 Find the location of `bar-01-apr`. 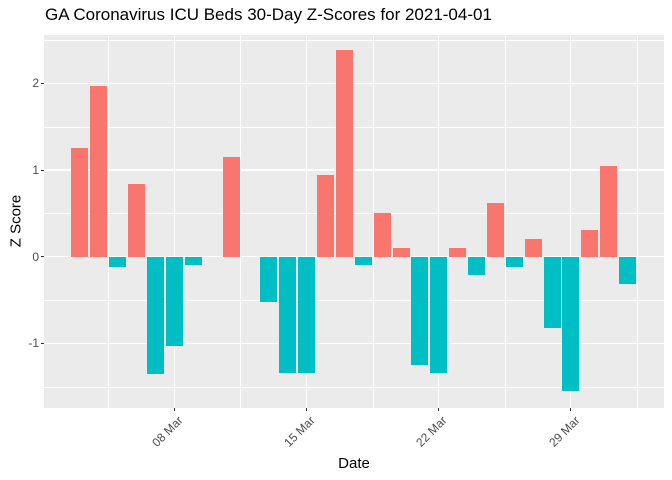

bar-01-apr is located at coordinates (628, 270).